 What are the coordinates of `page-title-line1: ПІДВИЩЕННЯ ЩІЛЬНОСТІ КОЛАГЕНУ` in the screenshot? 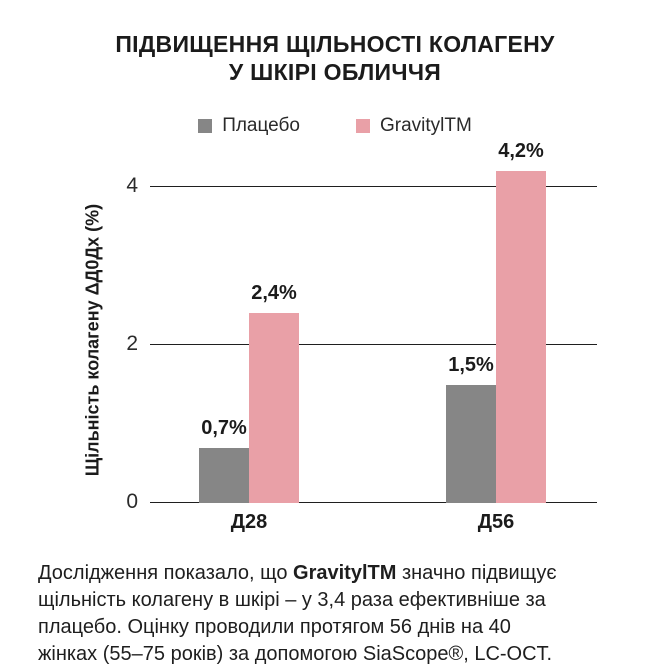 It's located at (335, 44).